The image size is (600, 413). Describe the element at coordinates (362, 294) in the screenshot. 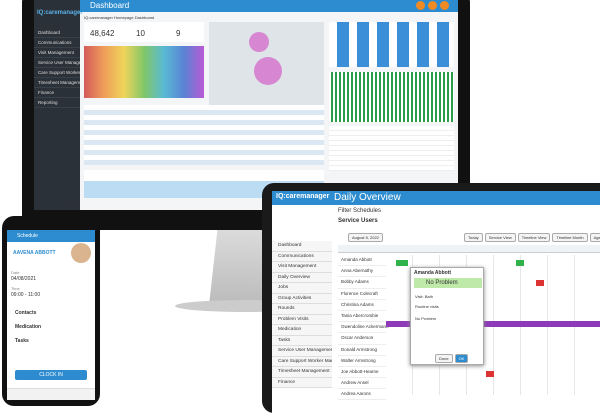

I see `service-user: Florence Colecraft` at that location.